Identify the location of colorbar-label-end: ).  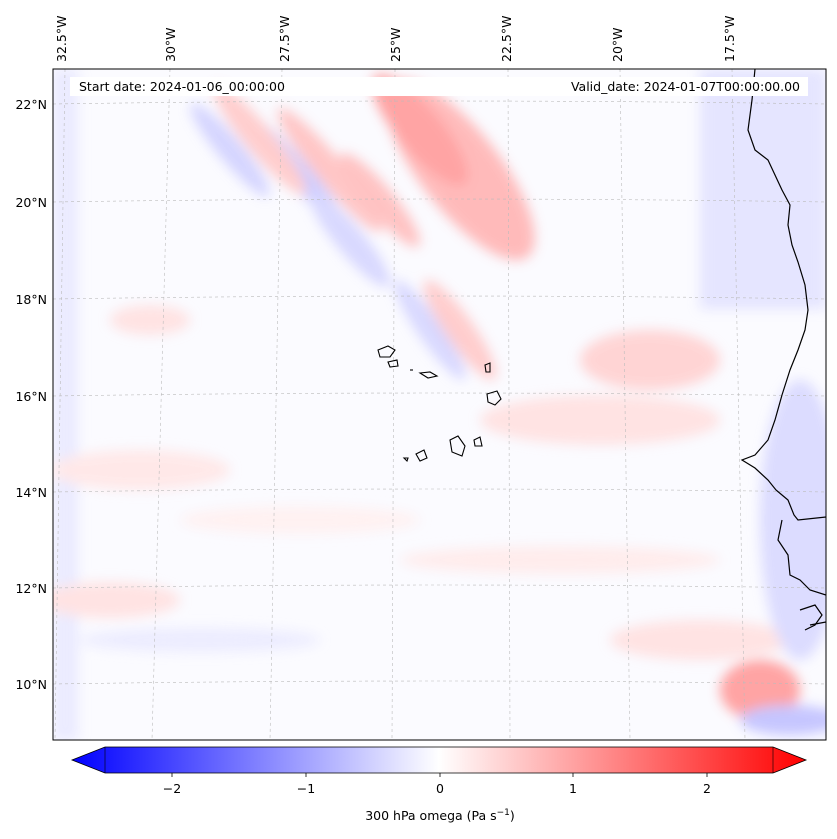
(512, 815).